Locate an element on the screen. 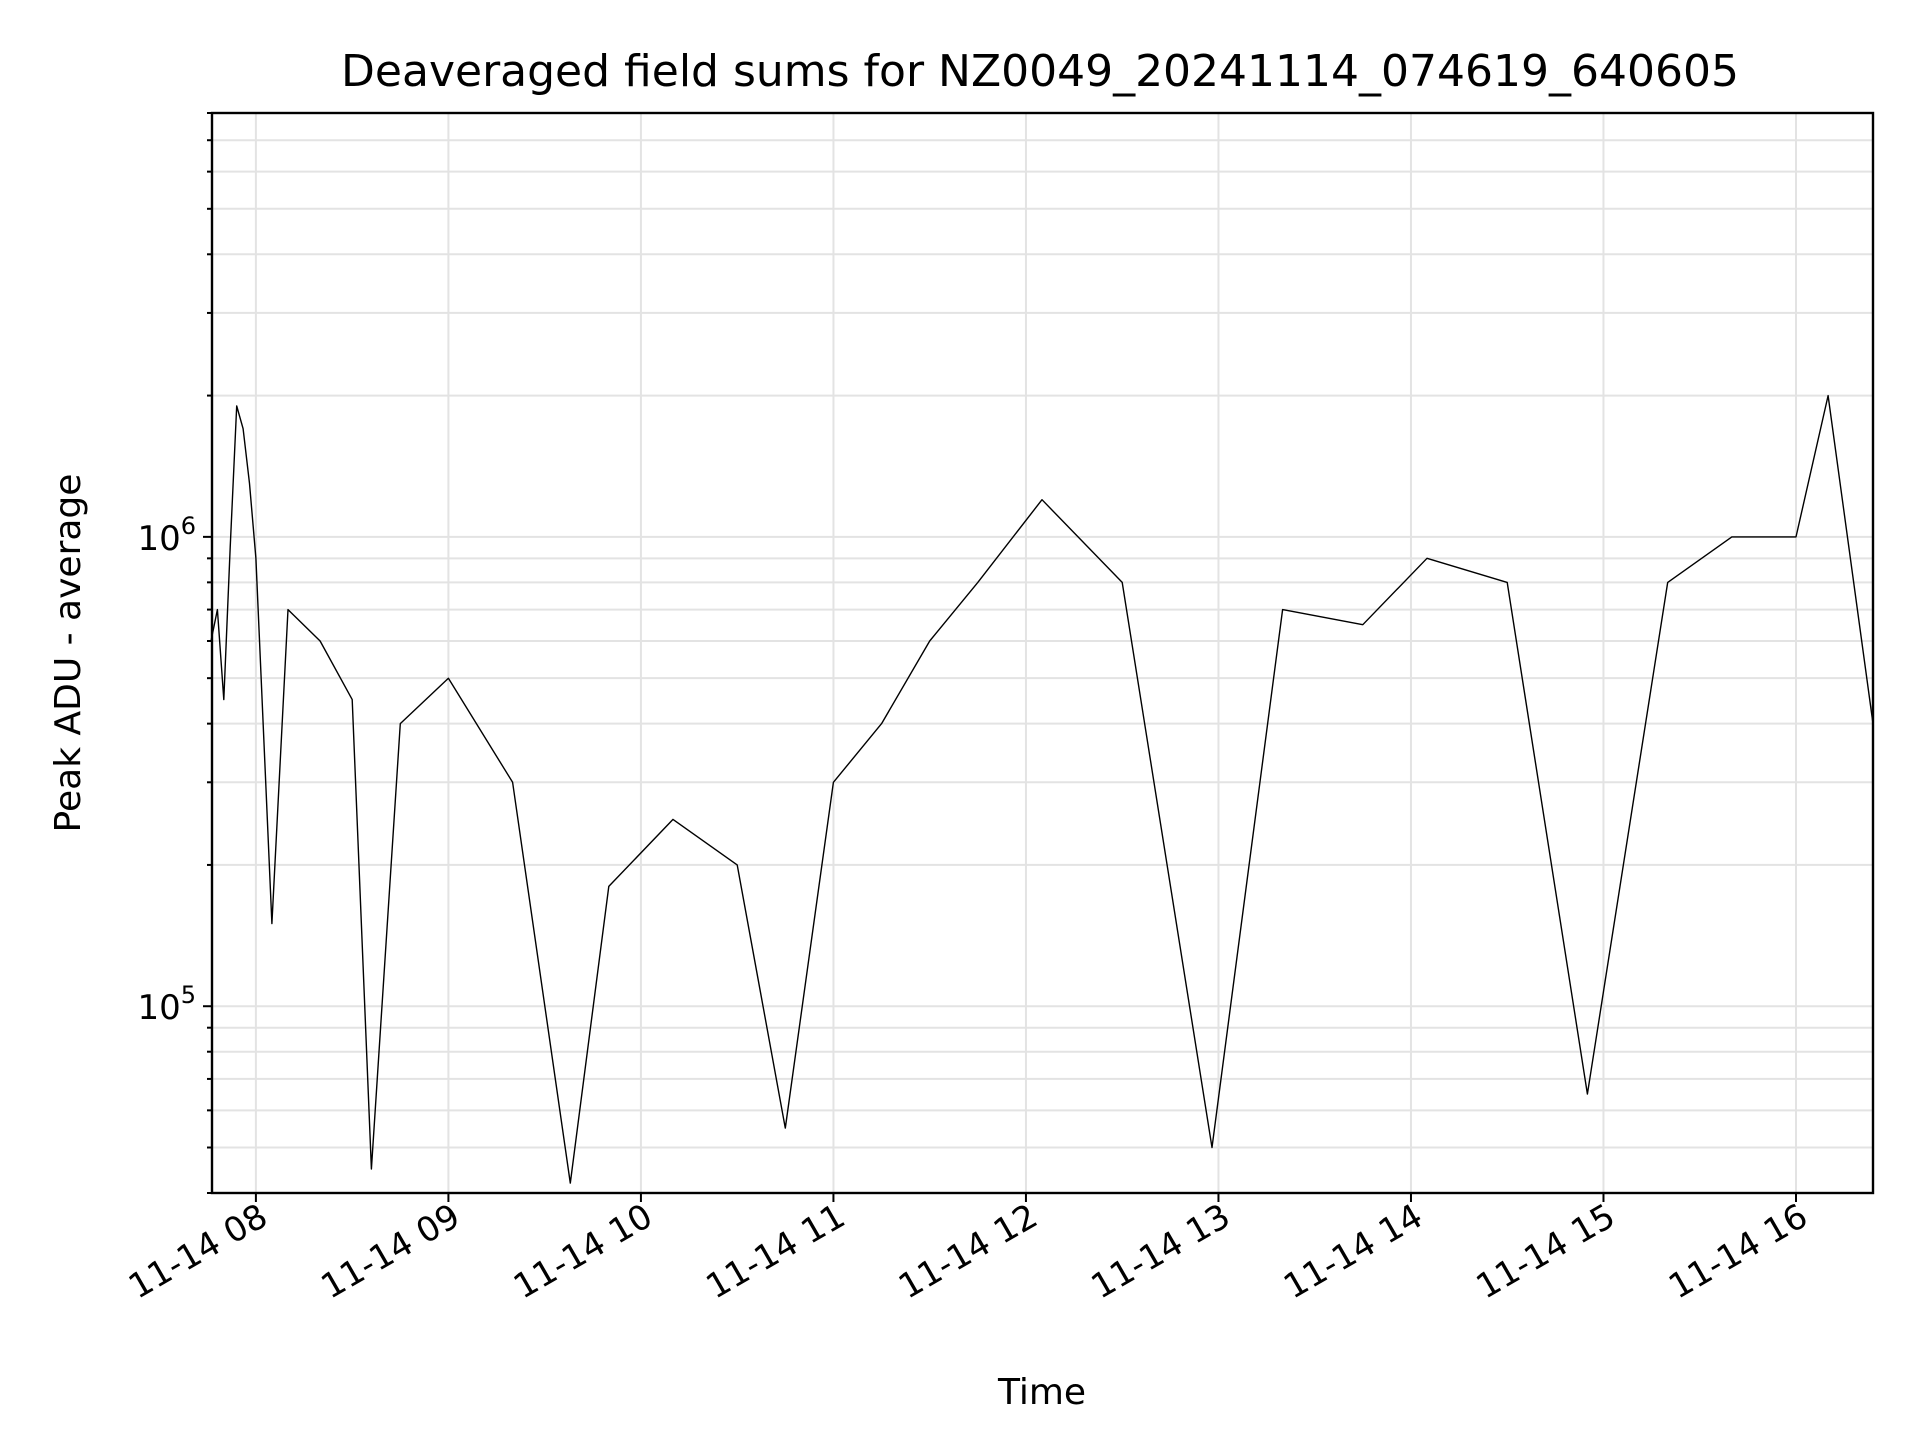 The width and height of the screenshot is (1920, 1440). x-tick-label: 11-14 15 is located at coordinates (1546, 1251).